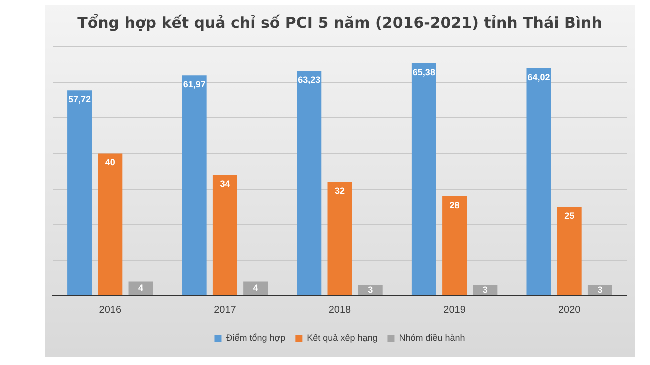 The width and height of the screenshot is (650, 365). What do you see at coordinates (309, 80) in the screenshot?
I see `data-label: 63,23` at bounding box center [309, 80].